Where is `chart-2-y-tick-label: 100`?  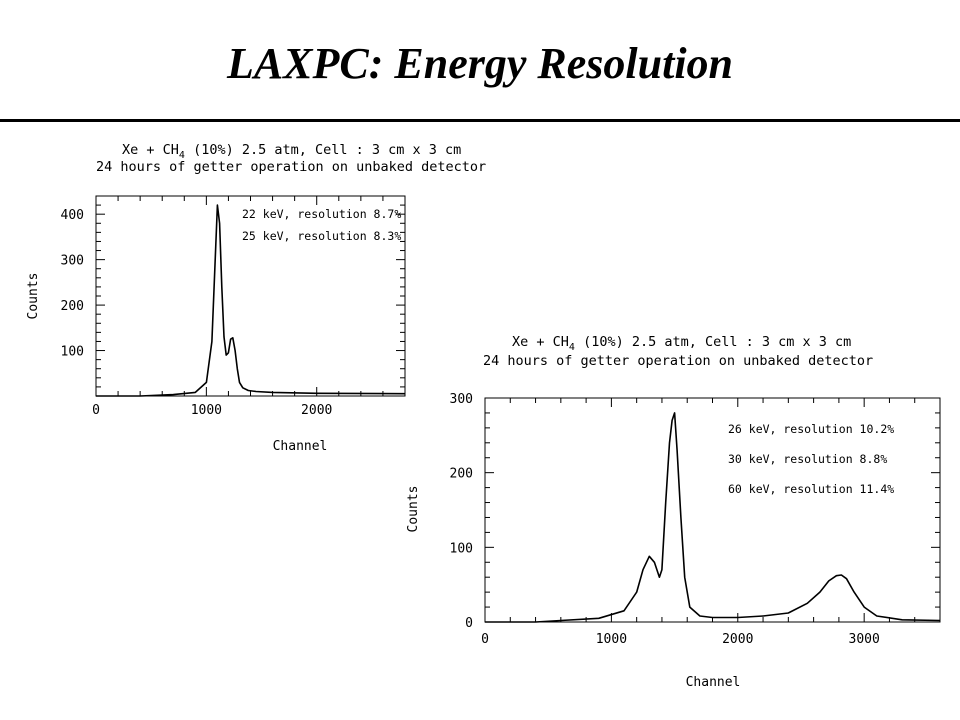 chart-2-y-tick-label: 100 is located at coordinates (461, 548).